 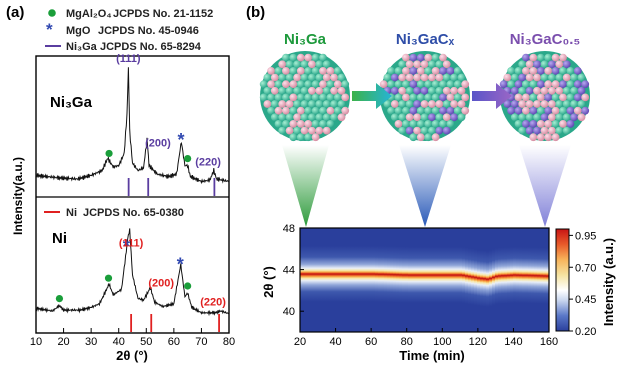 What do you see at coordinates (132, 338) in the screenshot?
I see `x-axis-a: 10 20 30 40 50 60 70 80` at bounding box center [132, 338].